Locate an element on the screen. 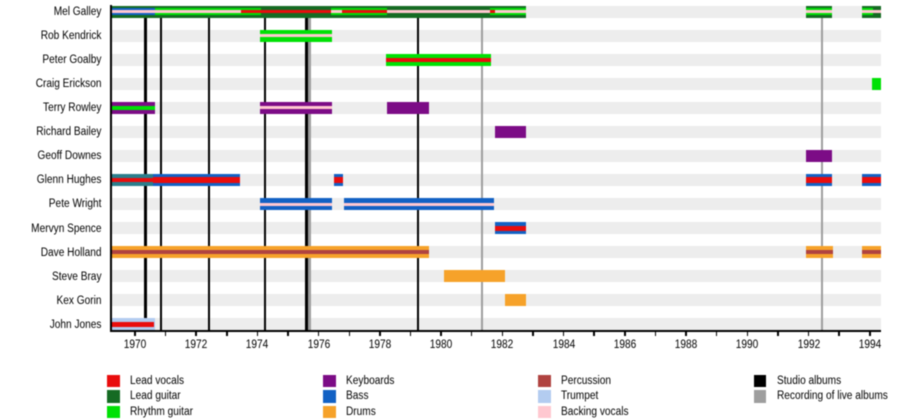 The width and height of the screenshot is (900, 420). member-name: Steve Bray is located at coordinates (77, 276).